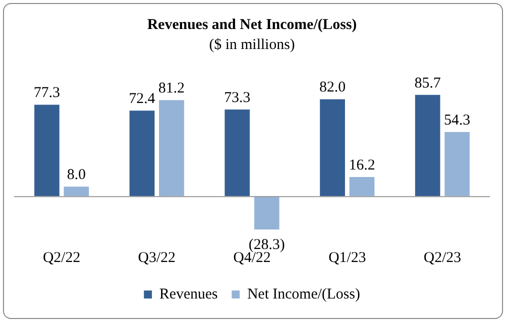 Image resolution: width=506 pixels, height=322 pixels. I want to click on x-tick-label: Q1/23, so click(347, 258).